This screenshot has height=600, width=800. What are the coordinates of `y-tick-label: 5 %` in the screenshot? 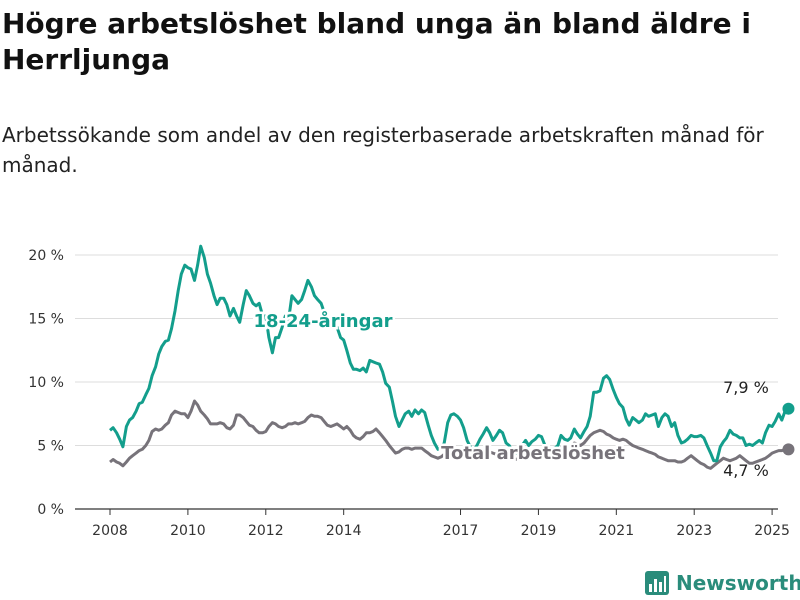 It's located at (50, 447).